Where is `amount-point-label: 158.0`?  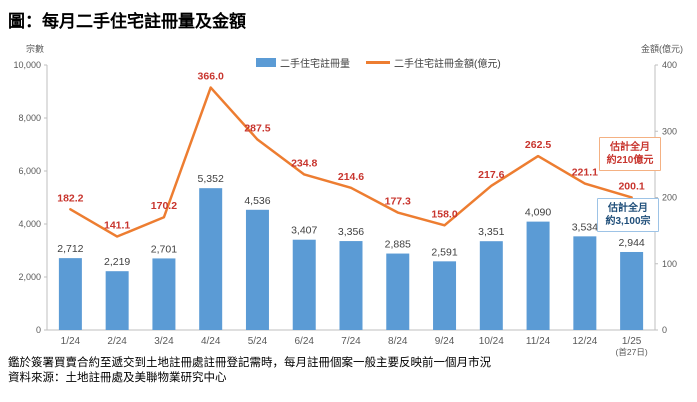
amount-point-label: 158.0 is located at coordinates (444, 214).